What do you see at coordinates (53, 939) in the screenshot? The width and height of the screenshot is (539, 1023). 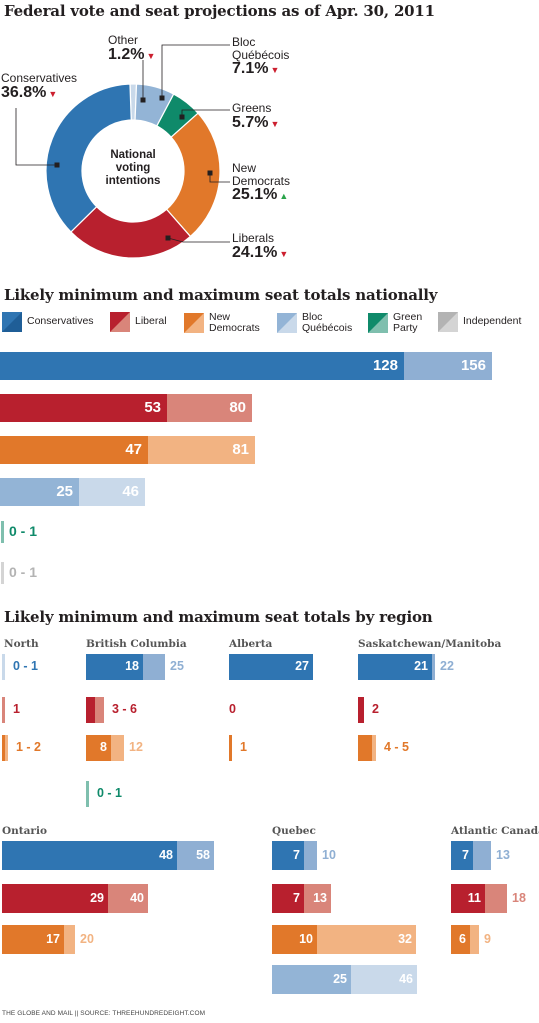 I see `region-min-label: 17` at bounding box center [53, 939].